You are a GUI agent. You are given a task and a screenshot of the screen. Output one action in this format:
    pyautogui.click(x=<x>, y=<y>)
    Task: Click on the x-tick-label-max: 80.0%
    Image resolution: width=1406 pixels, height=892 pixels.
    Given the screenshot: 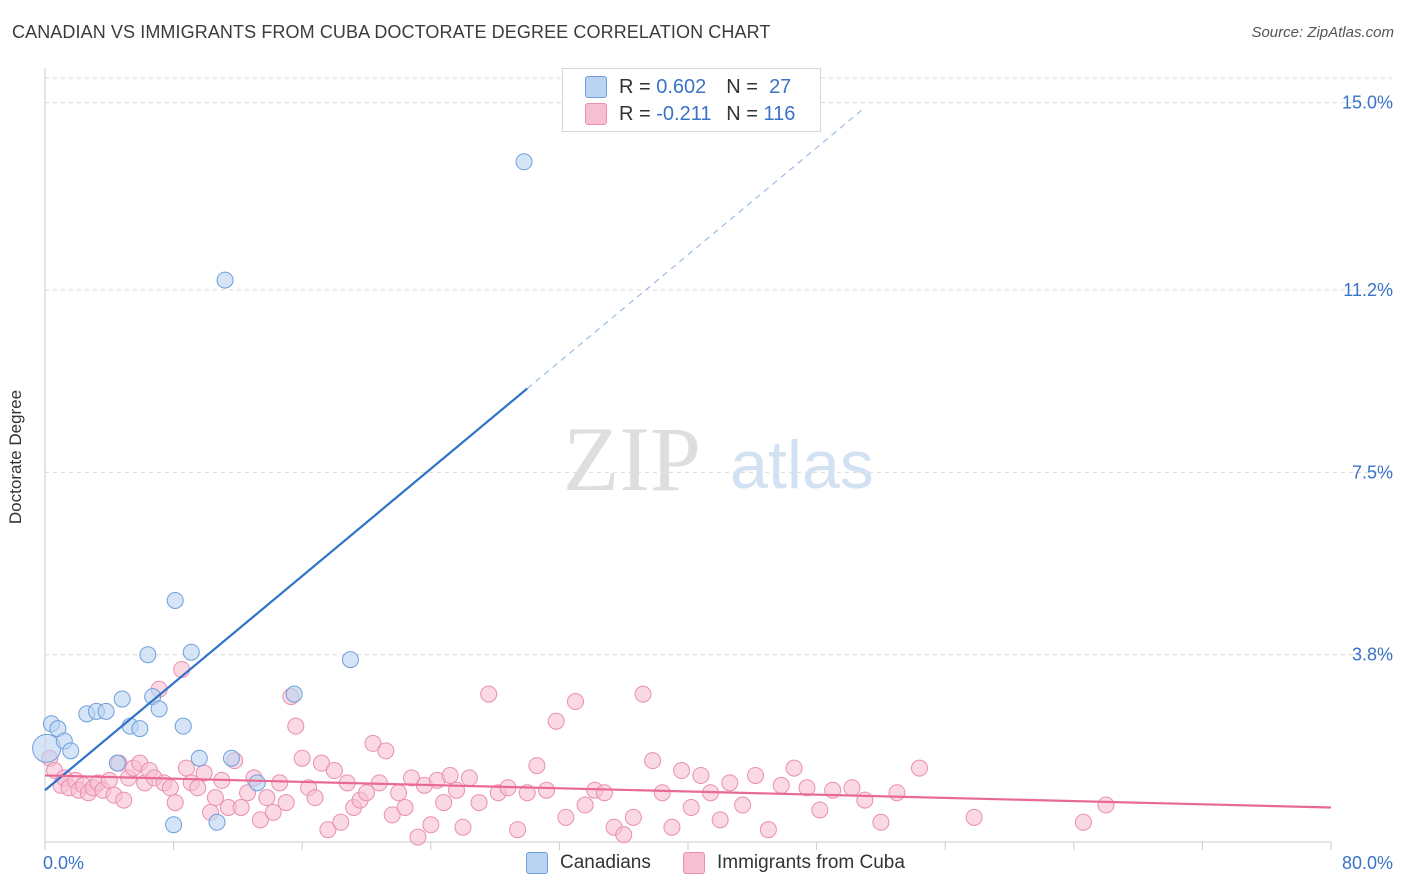 What is the action you would take?
    pyautogui.click(x=1367, y=863)
    